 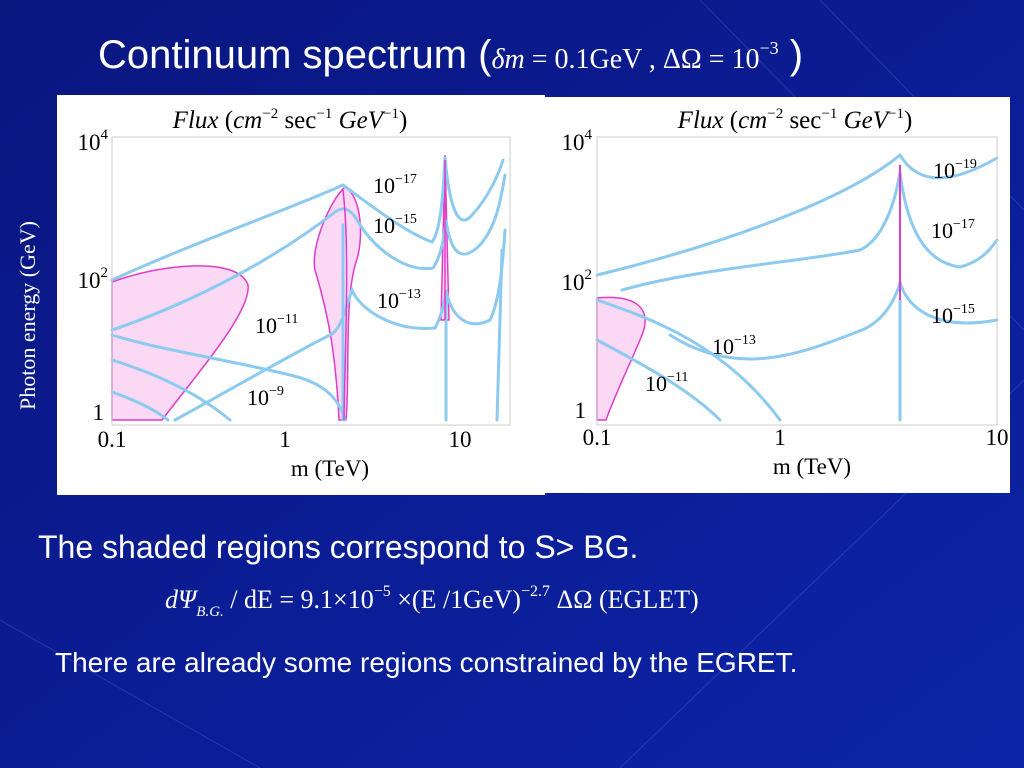 What do you see at coordinates (210, 612) in the screenshot?
I see `equation-part: B.G.` at bounding box center [210, 612].